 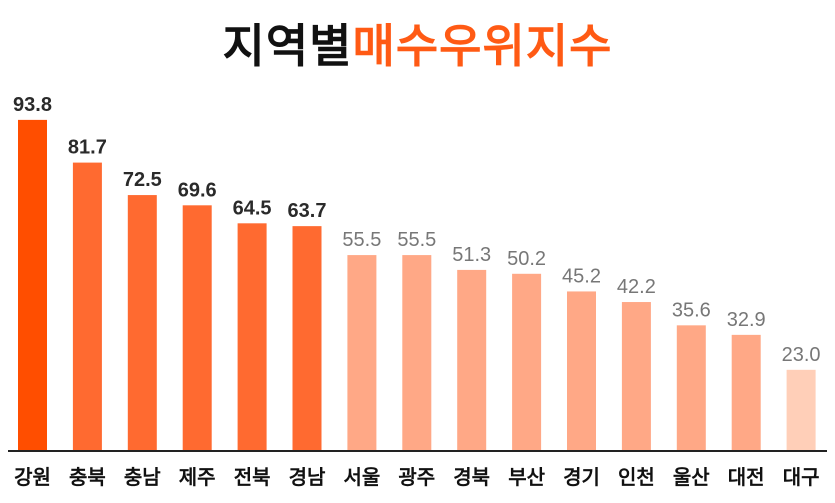 What do you see at coordinates (581, 371) in the screenshot?
I see `bar-경기` at bounding box center [581, 371].